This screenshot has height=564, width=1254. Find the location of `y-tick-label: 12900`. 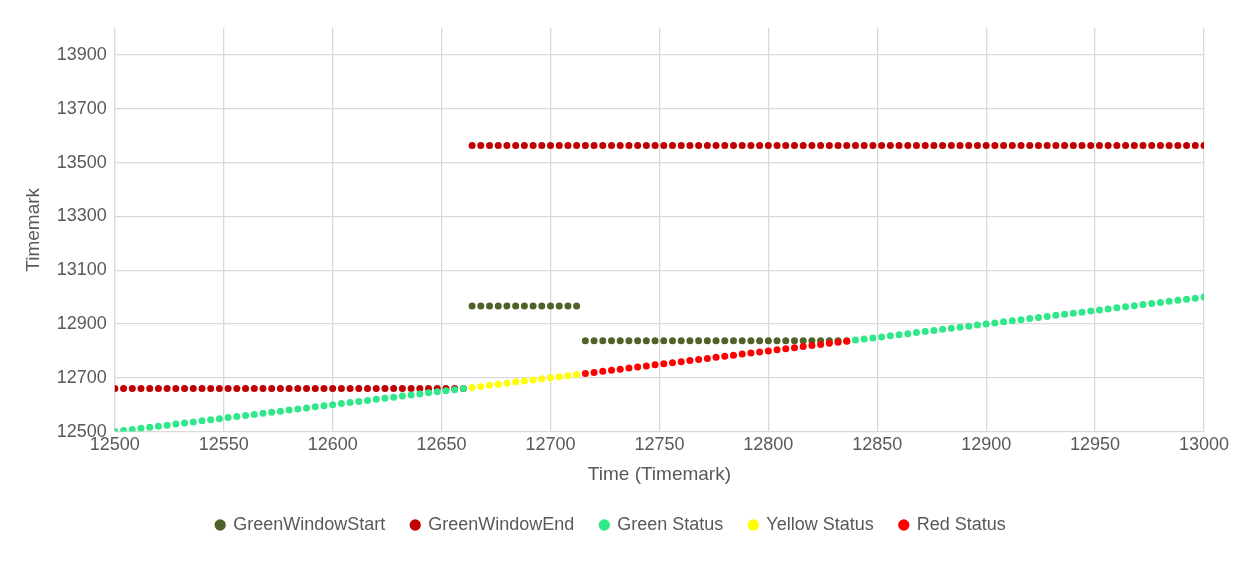

y-tick-label: 12900 is located at coordinates (81, 322).